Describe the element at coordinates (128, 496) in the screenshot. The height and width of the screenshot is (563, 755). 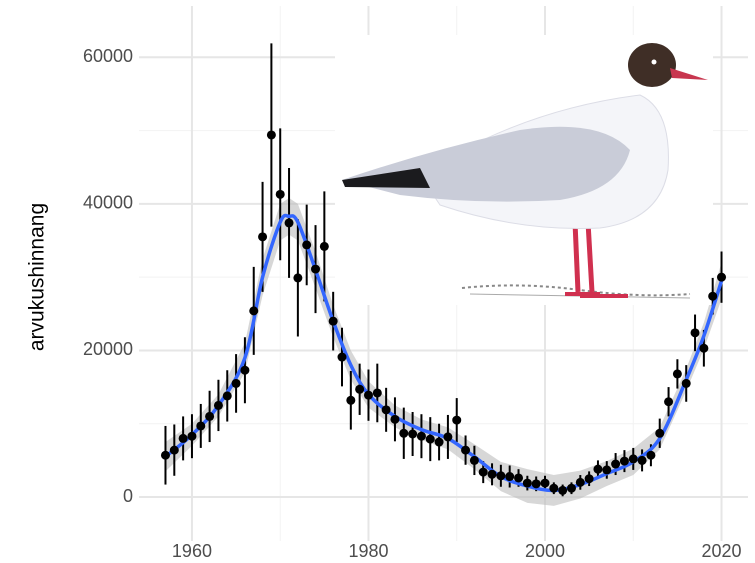
I see `y-tick-label: 0` at that location.